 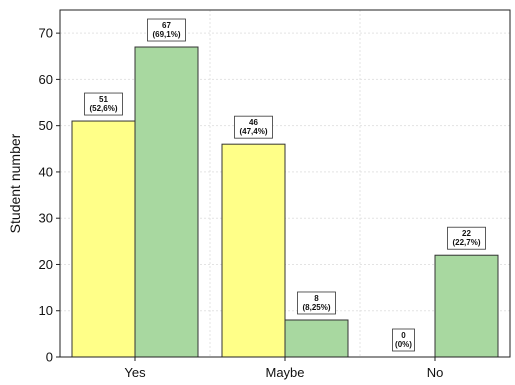 I want to click on y-axis-title: Student number, so click(x=15, y=183).